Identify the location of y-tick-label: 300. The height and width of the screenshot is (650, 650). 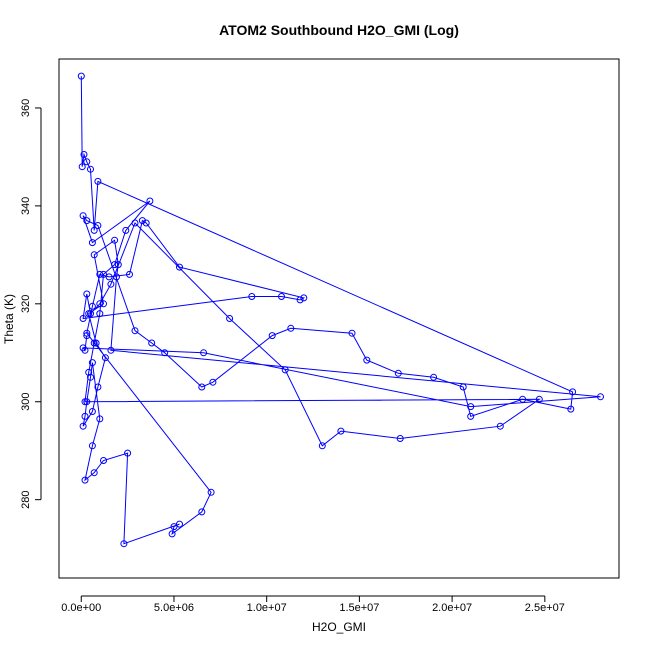
(26, 402).